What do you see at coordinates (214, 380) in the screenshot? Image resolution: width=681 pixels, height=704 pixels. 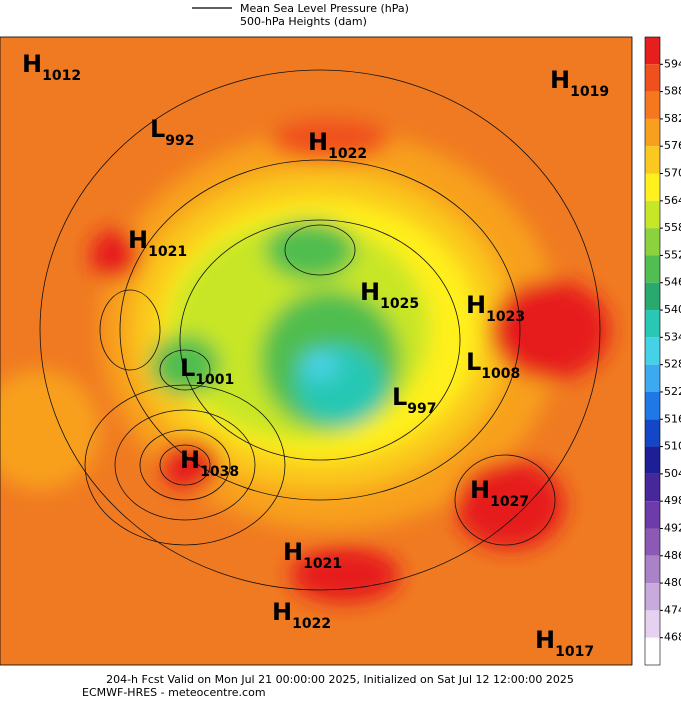 I see `center-value: 1001` at bounding box center [214, 380].